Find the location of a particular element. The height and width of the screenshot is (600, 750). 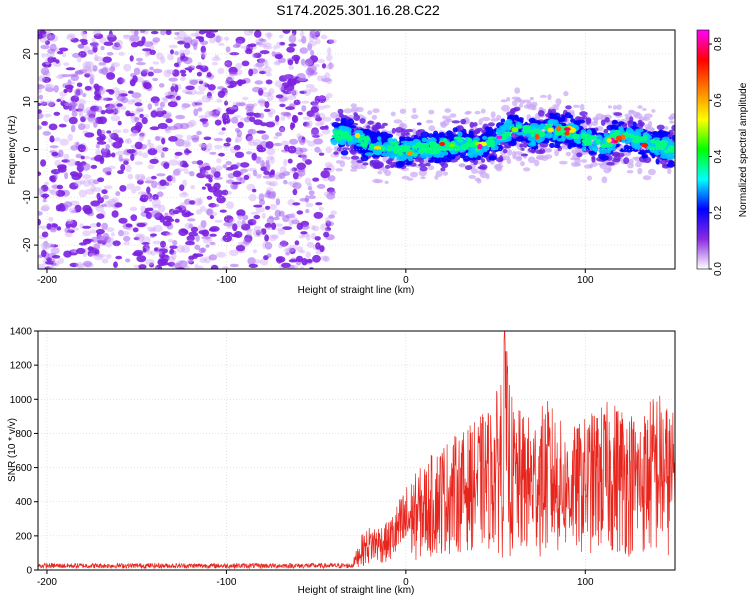

snr-ytick-label: 1200 is located at coordinates (21, 366).